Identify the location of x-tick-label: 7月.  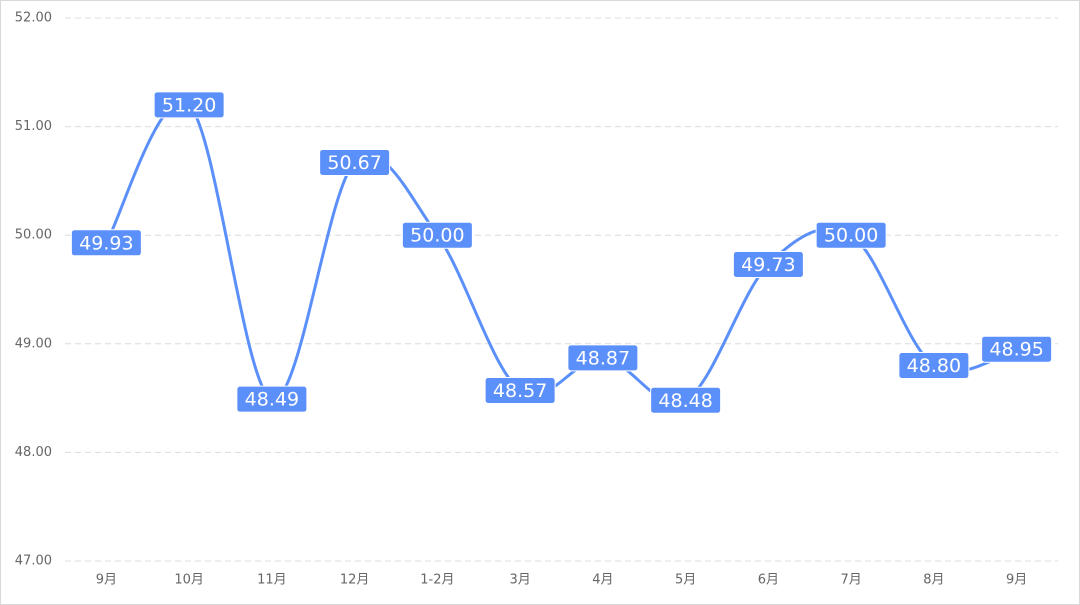
(850, 580).